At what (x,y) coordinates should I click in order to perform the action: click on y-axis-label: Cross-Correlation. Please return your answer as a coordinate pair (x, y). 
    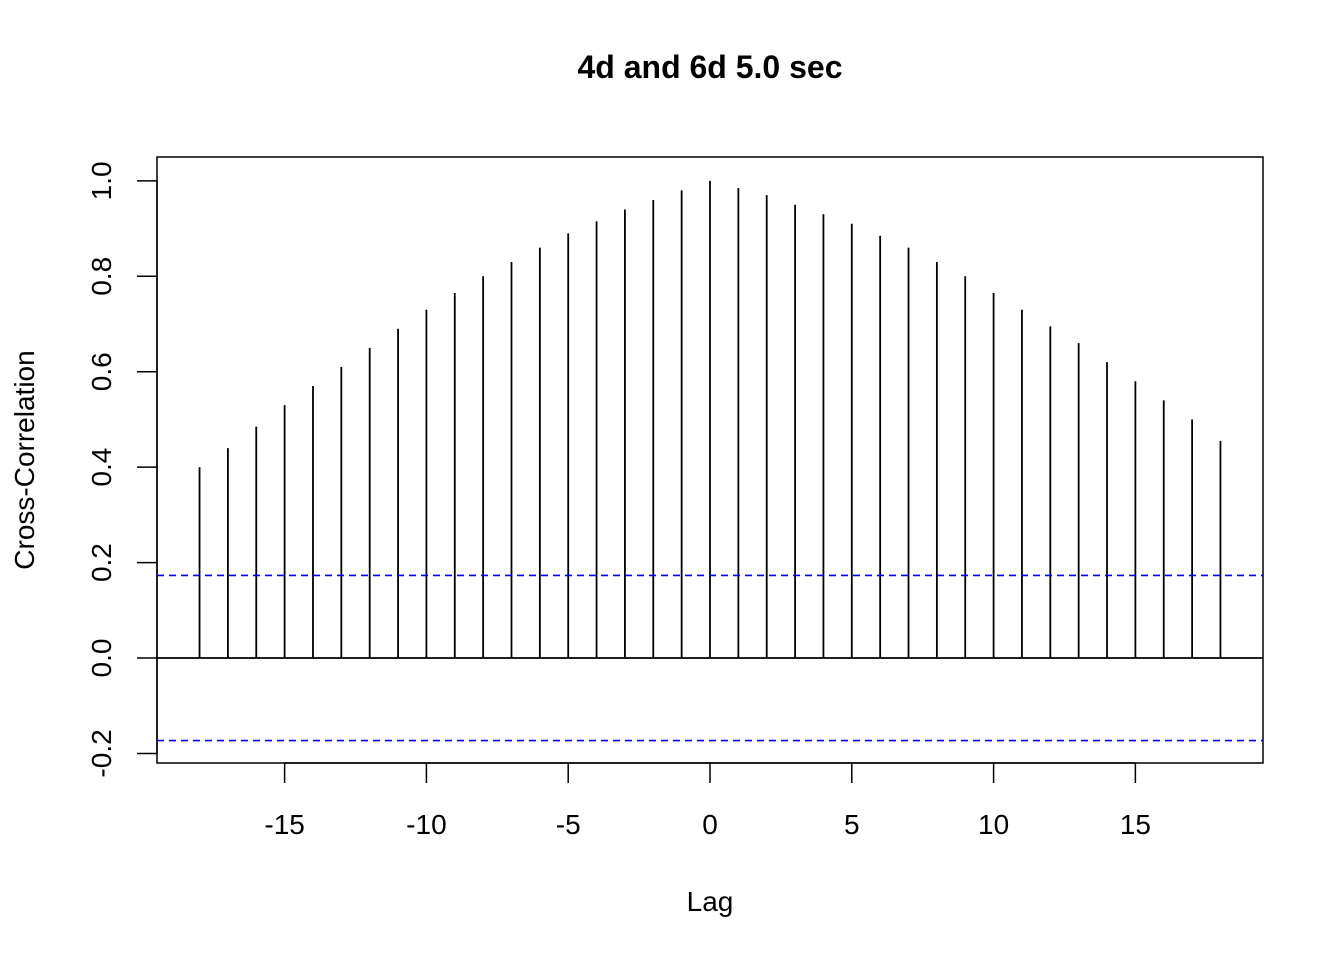
    Looking at the image, I should click on (24, 459).